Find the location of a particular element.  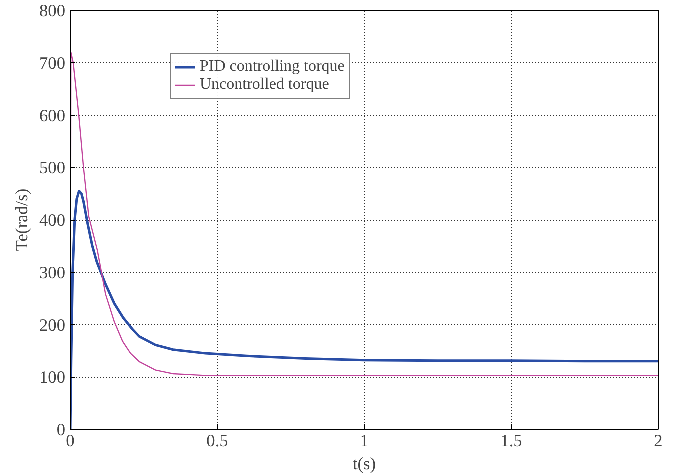

x-tick-label: 1.5 is located at coordinates (511, 441).